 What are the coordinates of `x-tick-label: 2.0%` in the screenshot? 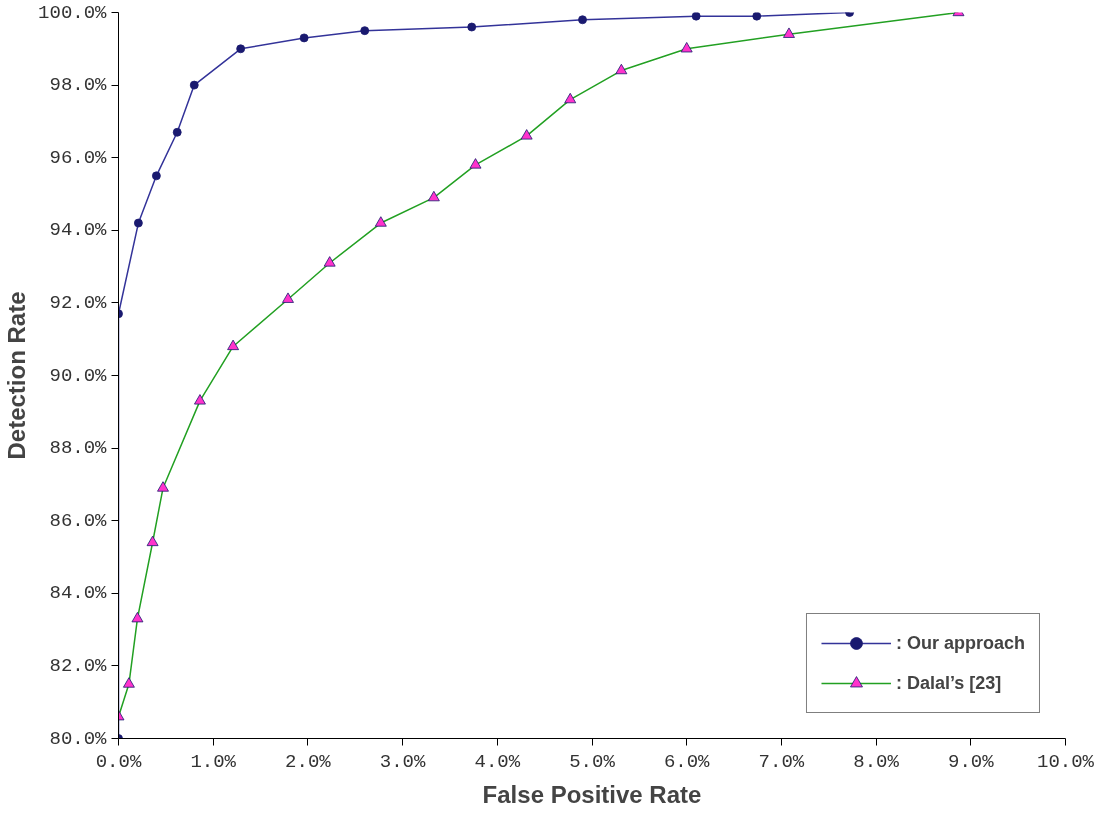 It's located at (308, 761).